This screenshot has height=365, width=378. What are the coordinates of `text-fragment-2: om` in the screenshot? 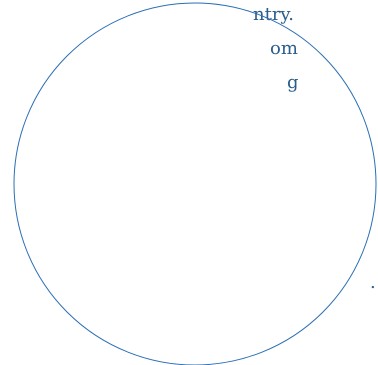 It's located at (284, 48).